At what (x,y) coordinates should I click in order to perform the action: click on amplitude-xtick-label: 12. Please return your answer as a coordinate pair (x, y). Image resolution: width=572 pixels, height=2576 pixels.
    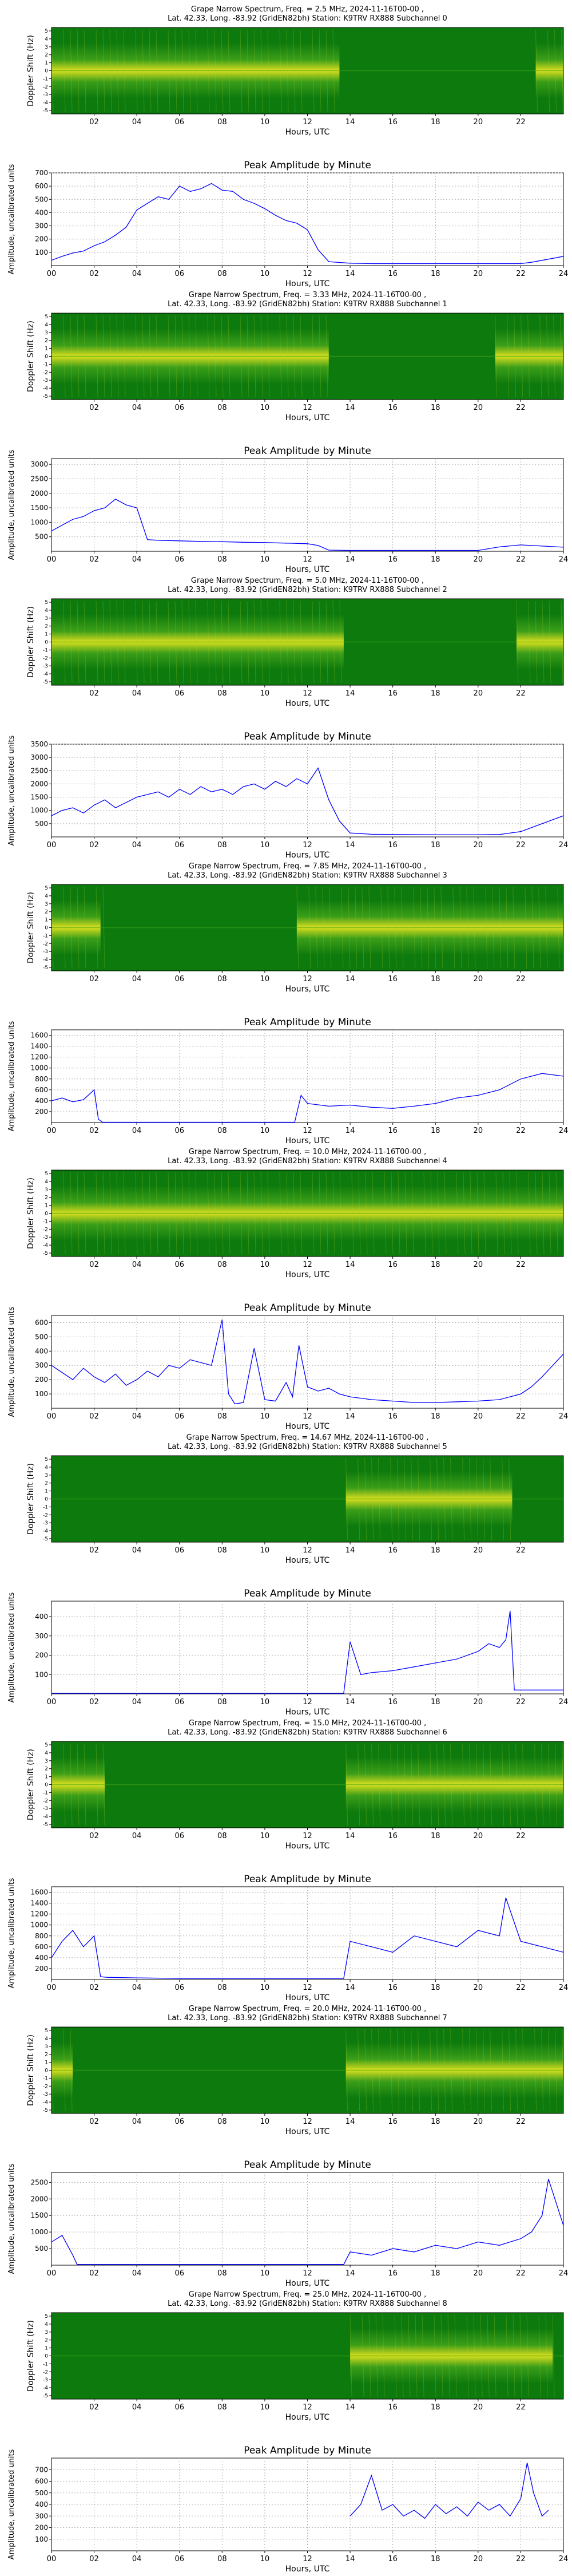
    Looking at the image, I should click on (307, 2273).